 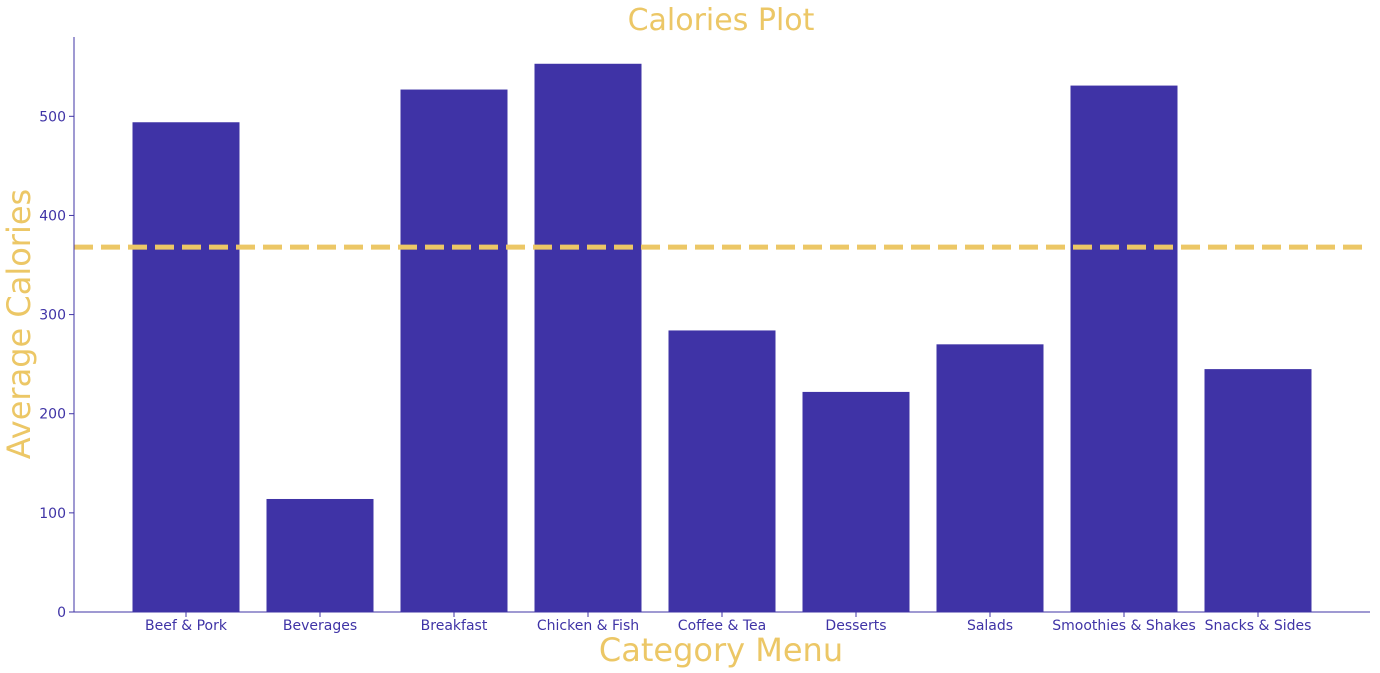 What do you see at coordinates (52, 514) in the screenshot?
I see `y-tick-label: 100` at bounding box center [52, 514].